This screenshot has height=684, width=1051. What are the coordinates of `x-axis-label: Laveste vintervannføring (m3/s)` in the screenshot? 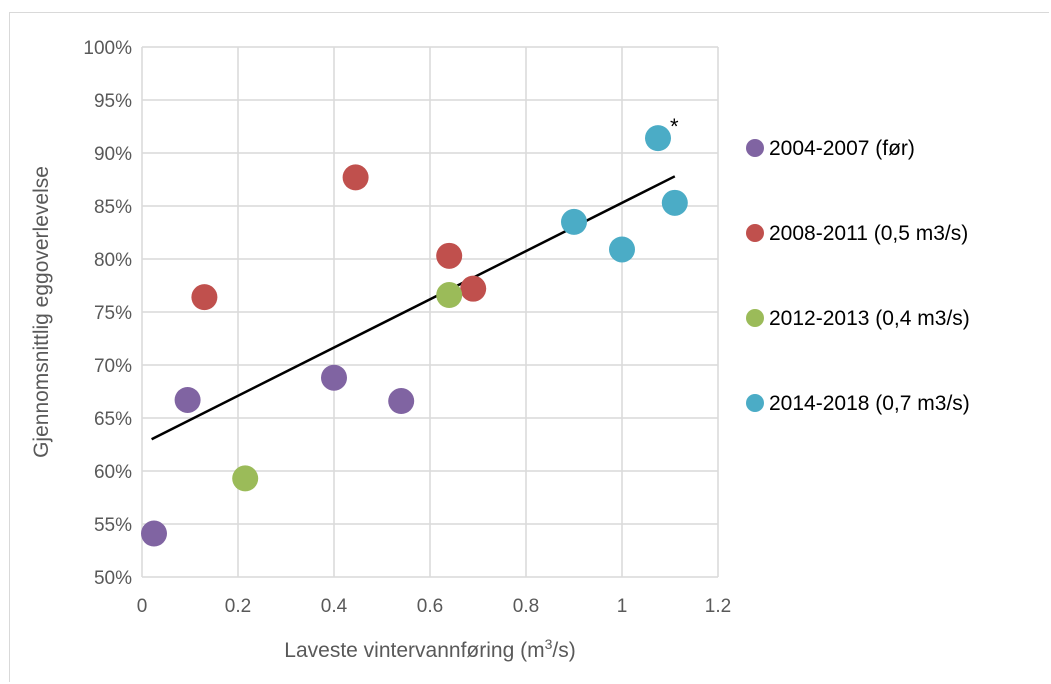 It's located at (429, 649).